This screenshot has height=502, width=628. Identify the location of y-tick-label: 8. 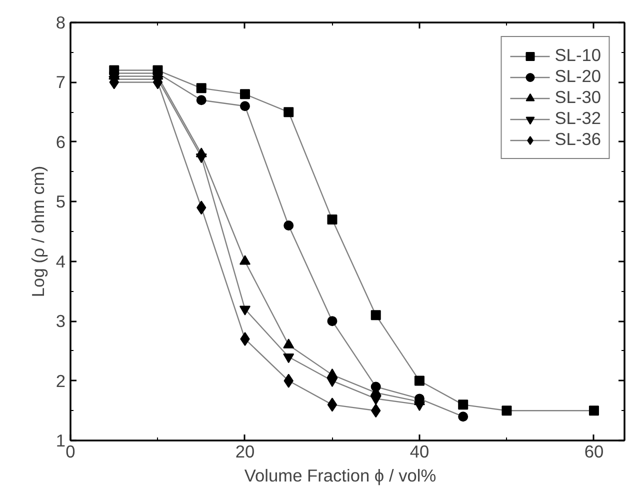
(61, 22).